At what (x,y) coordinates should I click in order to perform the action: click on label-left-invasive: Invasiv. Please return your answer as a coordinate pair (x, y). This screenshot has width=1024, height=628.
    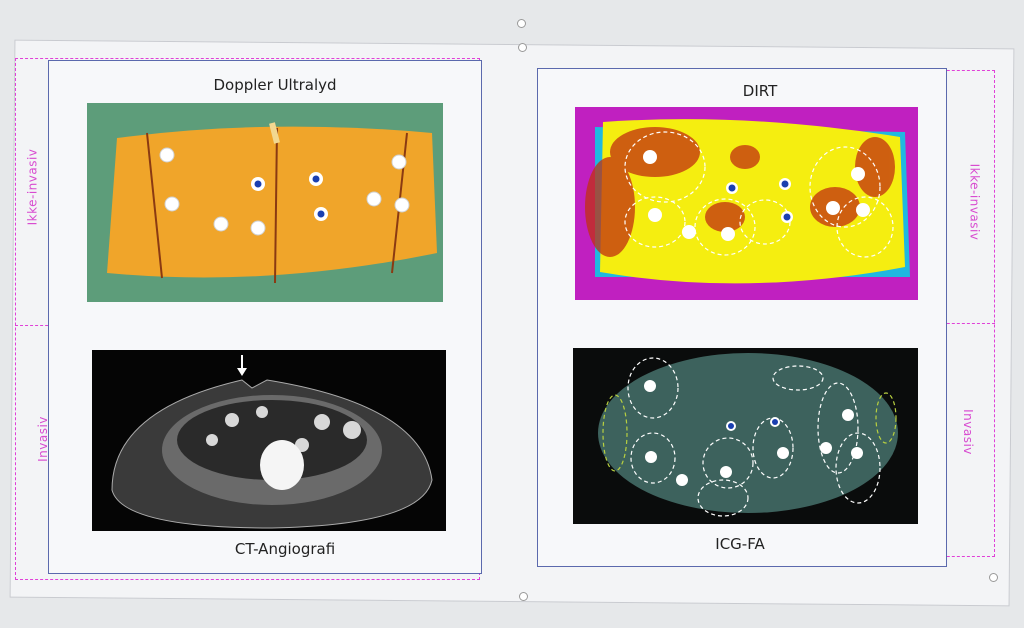
    Looking at the image, I should click on (42, 439).